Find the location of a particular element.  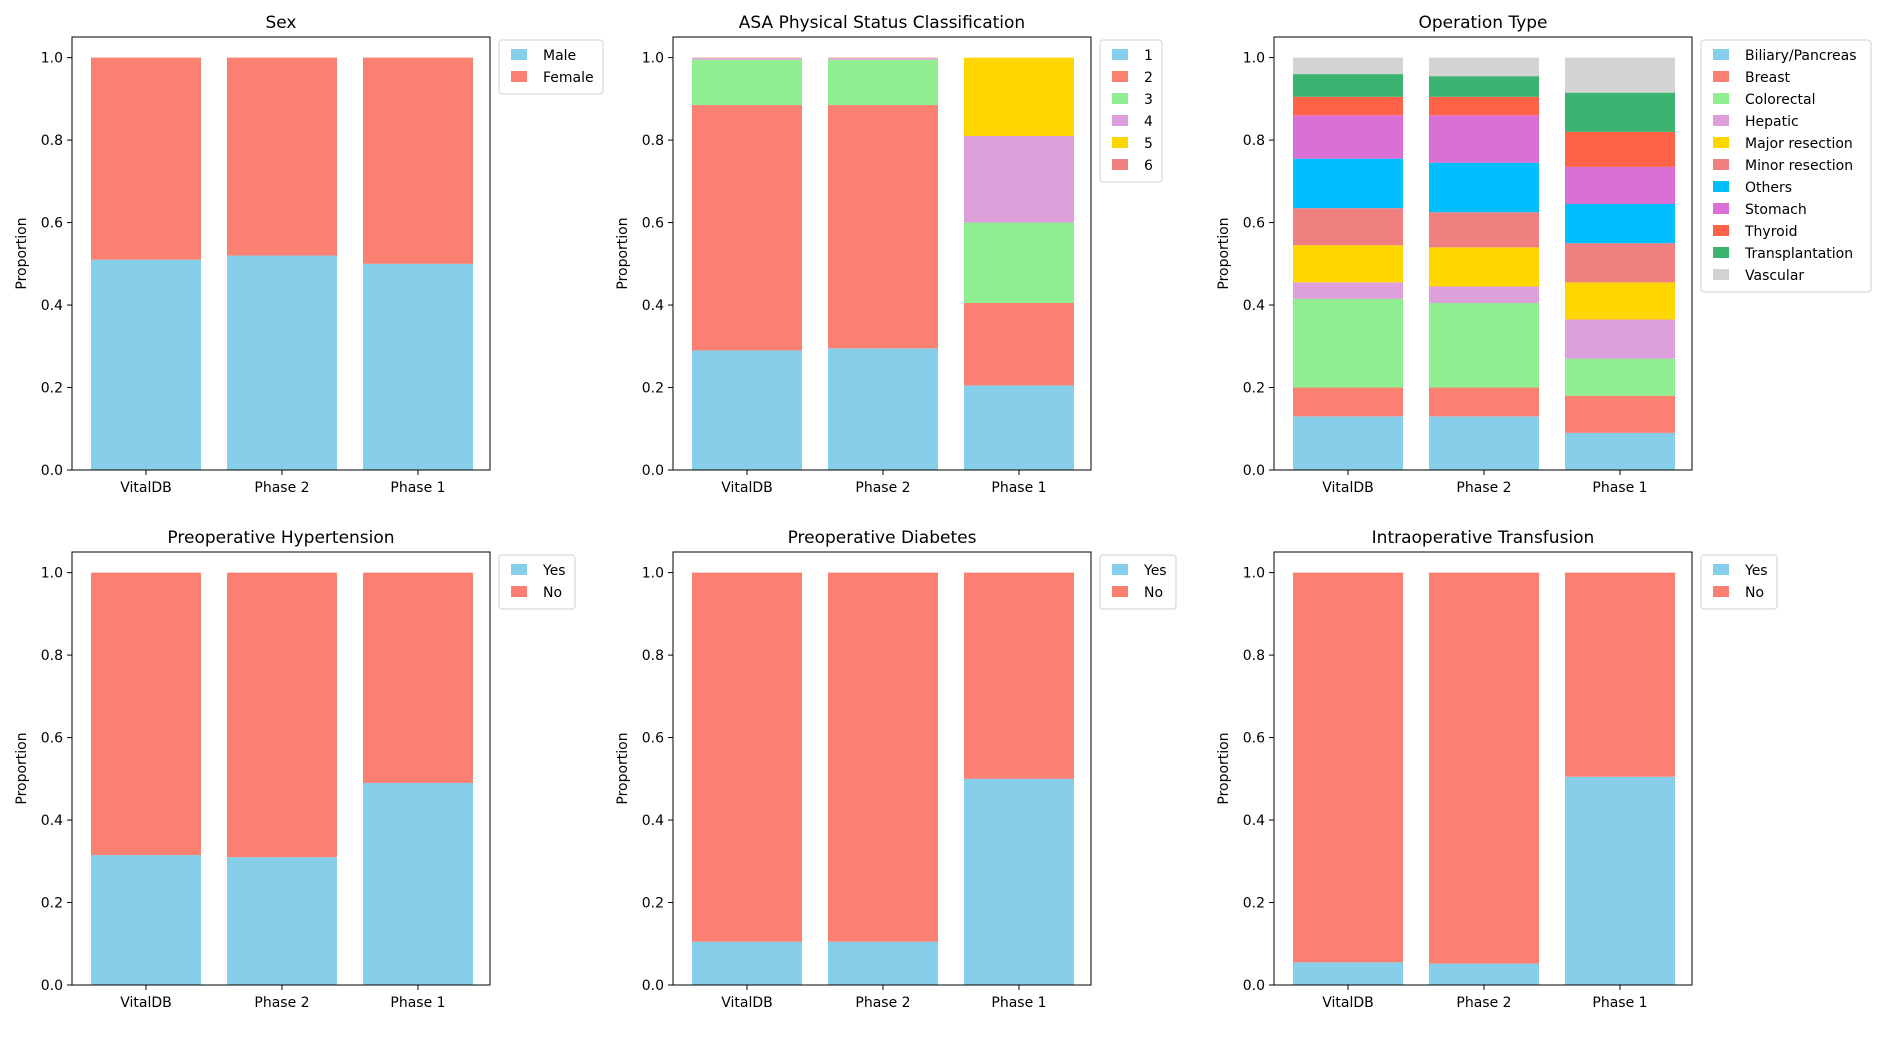

bar-phase-1-vascular is located at coordinates (1620, 75).